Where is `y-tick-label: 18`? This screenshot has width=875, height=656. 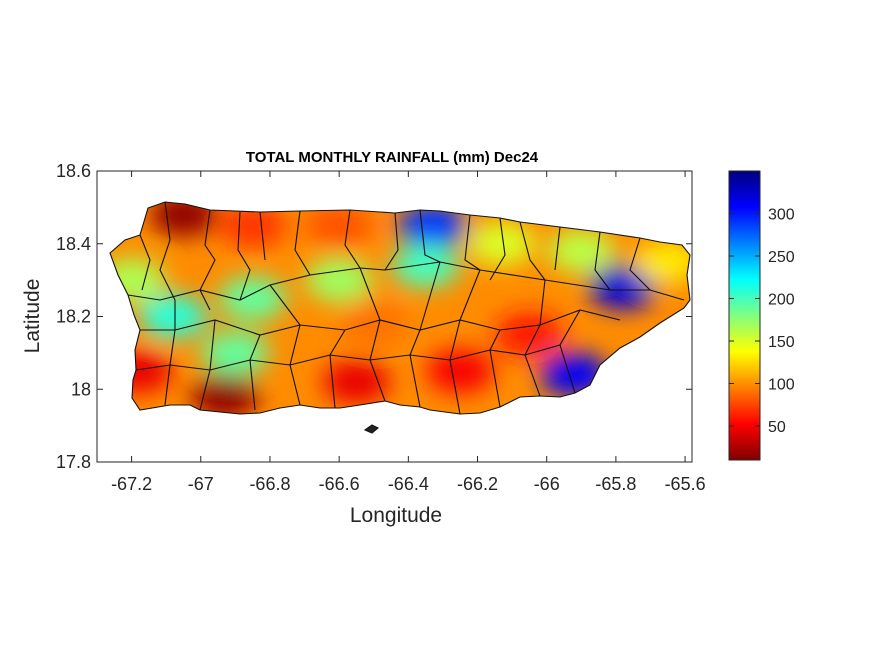 y-tick-label: 18 is located at coordinates (81, 389).